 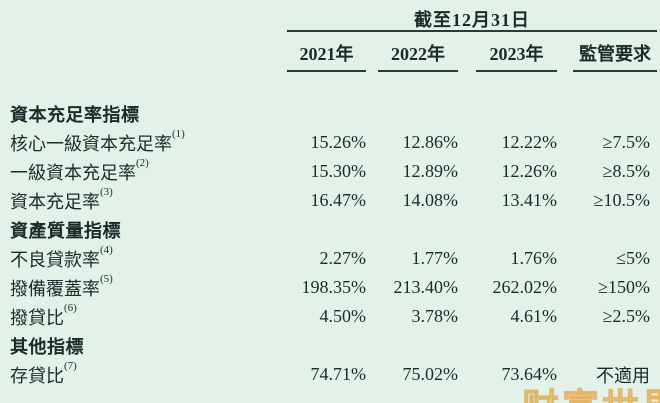 What do you see at coordinates (525, 287) in the screenshot?
I see `value-cell: 262.02%` at bounding box center [525, 287].